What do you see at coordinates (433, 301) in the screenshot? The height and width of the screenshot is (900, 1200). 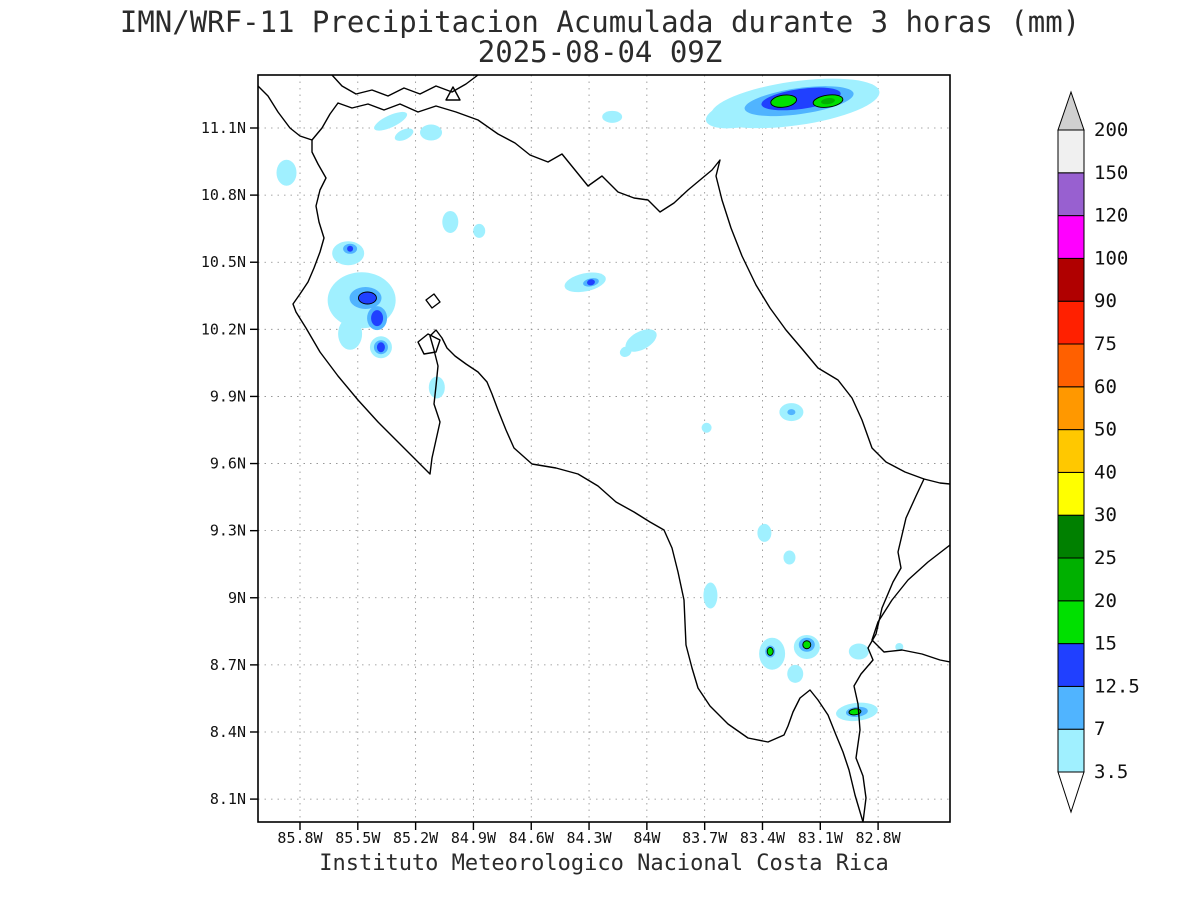 I see `gulf-island-small` at bounding box center [433, 301].